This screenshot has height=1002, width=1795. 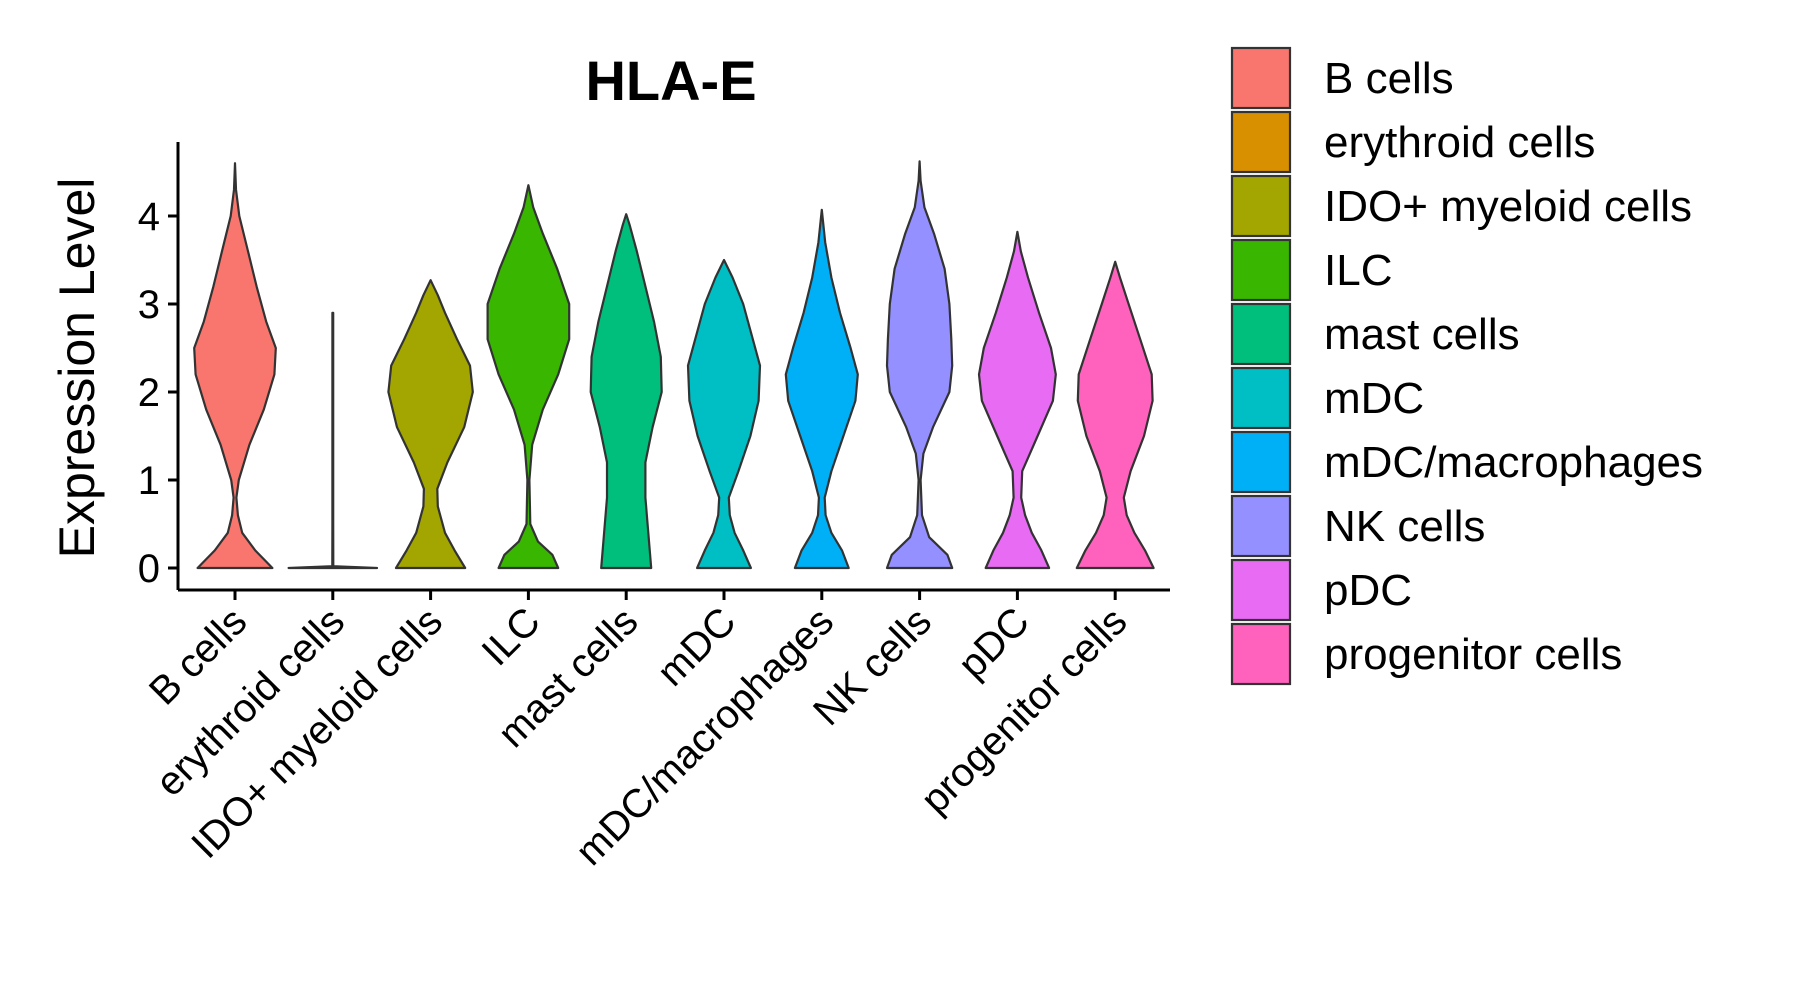 I want to click on violin-erythroid-cells, so click(x=333, y=440).